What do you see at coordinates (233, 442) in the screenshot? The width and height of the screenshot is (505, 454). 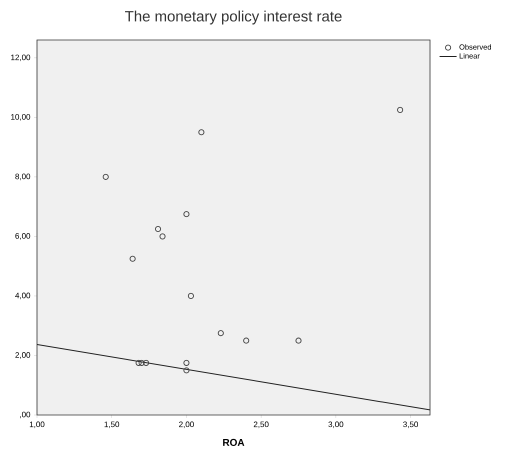 I see `x-axis-title: ROA` at bounding box center [233, 442].